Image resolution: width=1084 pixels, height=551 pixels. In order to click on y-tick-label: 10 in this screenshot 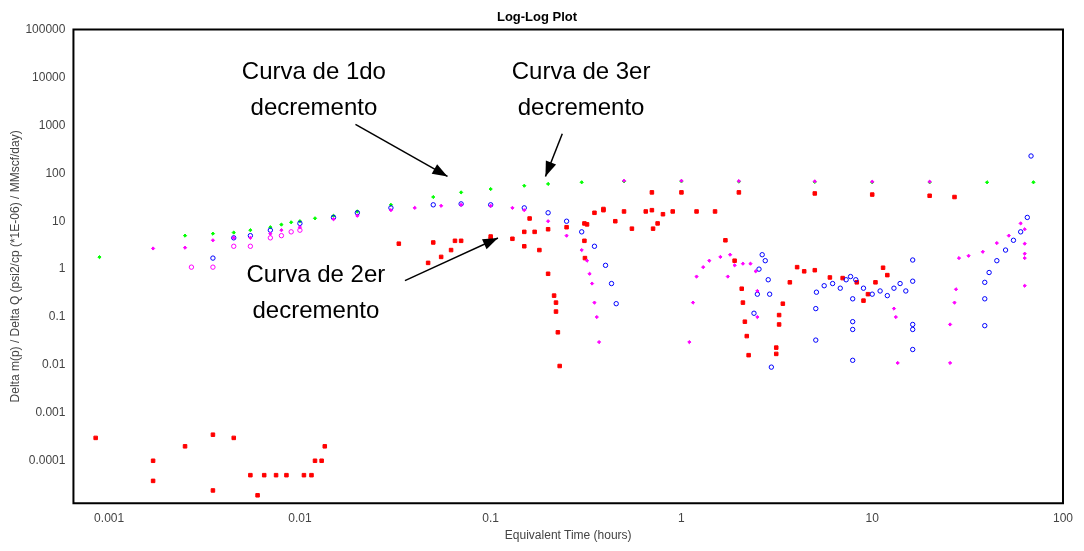, I will do `click(59, 220)`.